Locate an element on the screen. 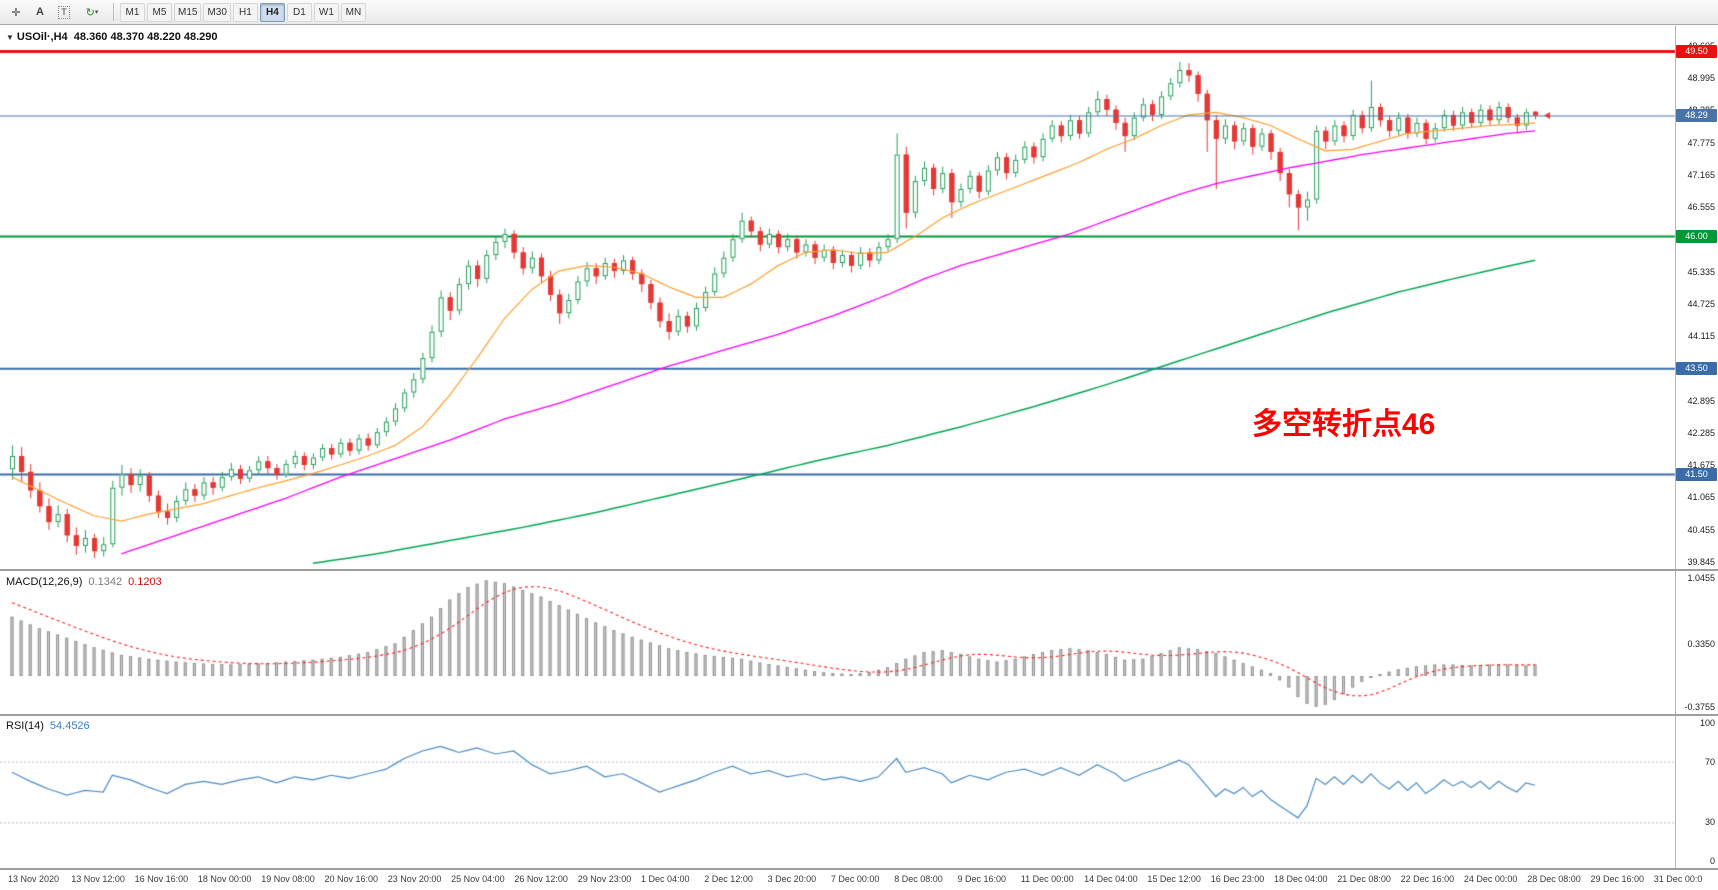 Image resolution: width=1718 pixels, height=890 pixels. text-tool-button: A is located at coordinates (40, 12).